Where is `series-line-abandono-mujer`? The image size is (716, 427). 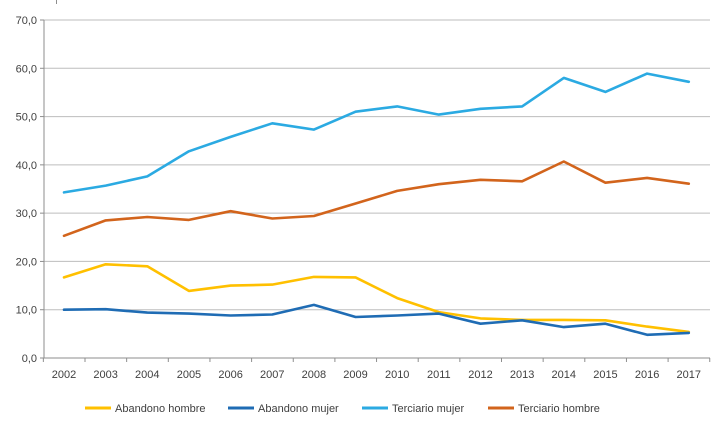
series-line-abandono-mujer is located at coordinates (376, 320).